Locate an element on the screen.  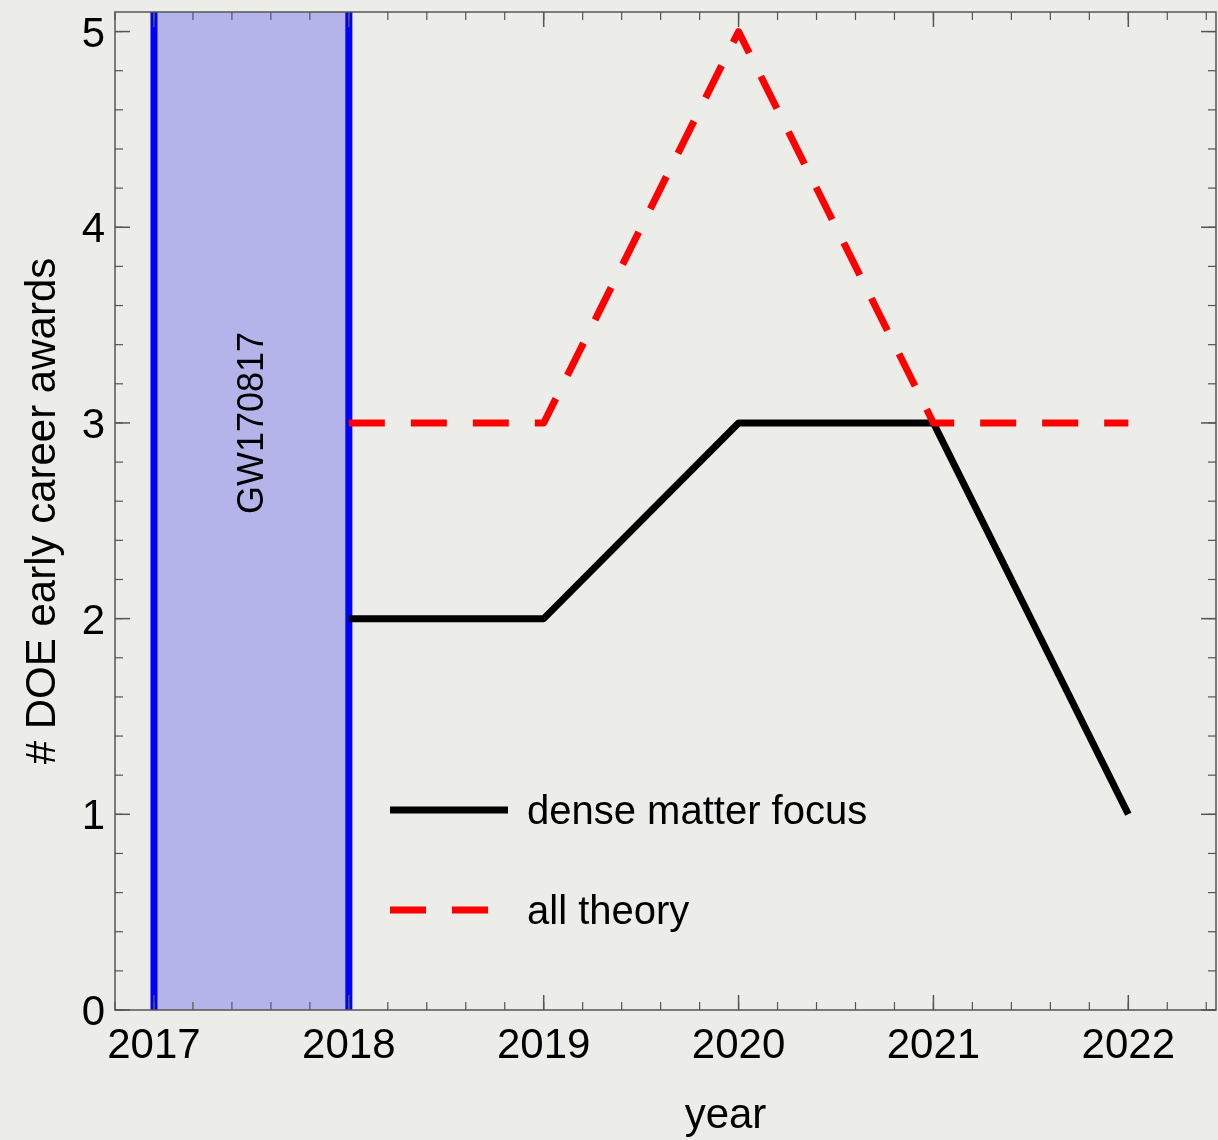
x-tick-label: 2021 is located at coordinates (933, 1043).